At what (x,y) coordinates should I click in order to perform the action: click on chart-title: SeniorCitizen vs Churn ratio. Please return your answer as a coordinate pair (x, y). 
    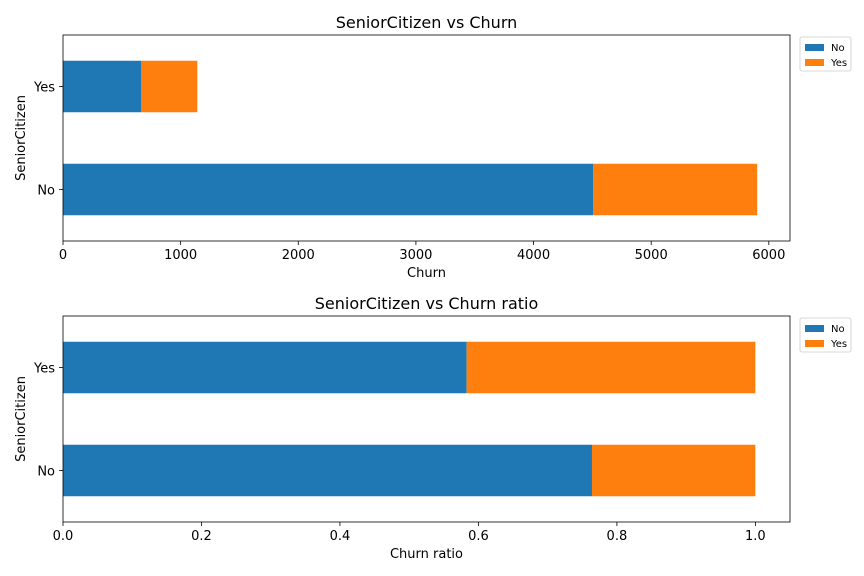
    Looking at the image, I should click on (427, 303).